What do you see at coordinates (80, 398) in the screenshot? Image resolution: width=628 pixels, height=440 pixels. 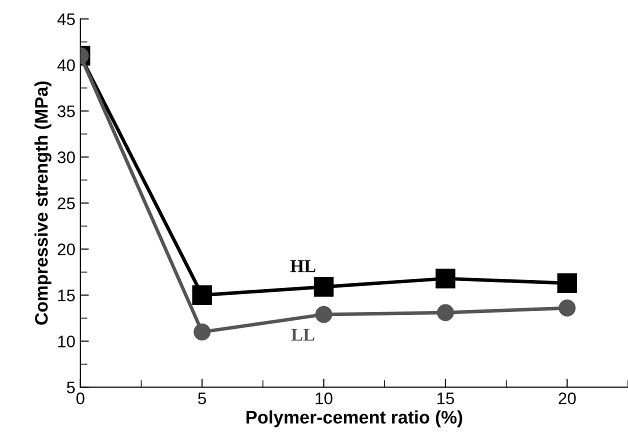 I see `x-tick-label: 0` at bounding box center [80, 398].